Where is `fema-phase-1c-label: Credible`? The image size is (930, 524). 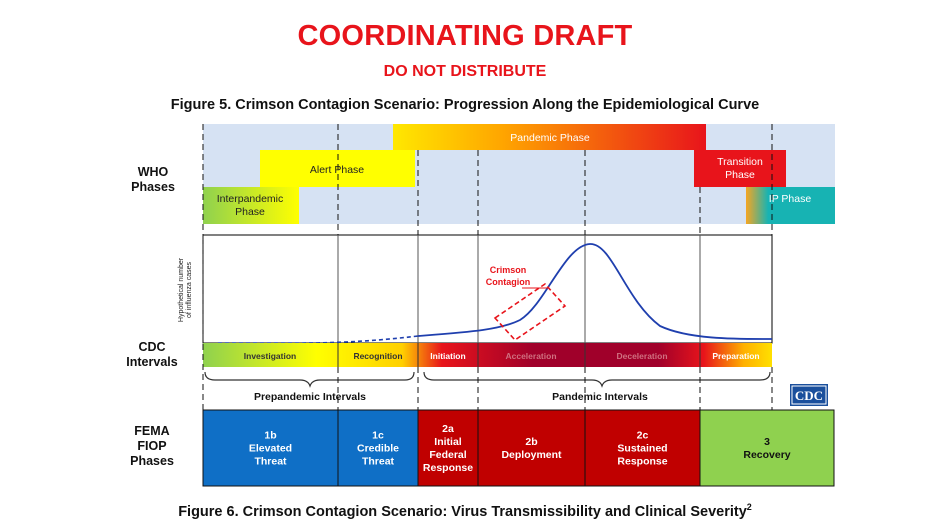
fema-phase-1c-label: Credible is located at coordinates (378, 449).